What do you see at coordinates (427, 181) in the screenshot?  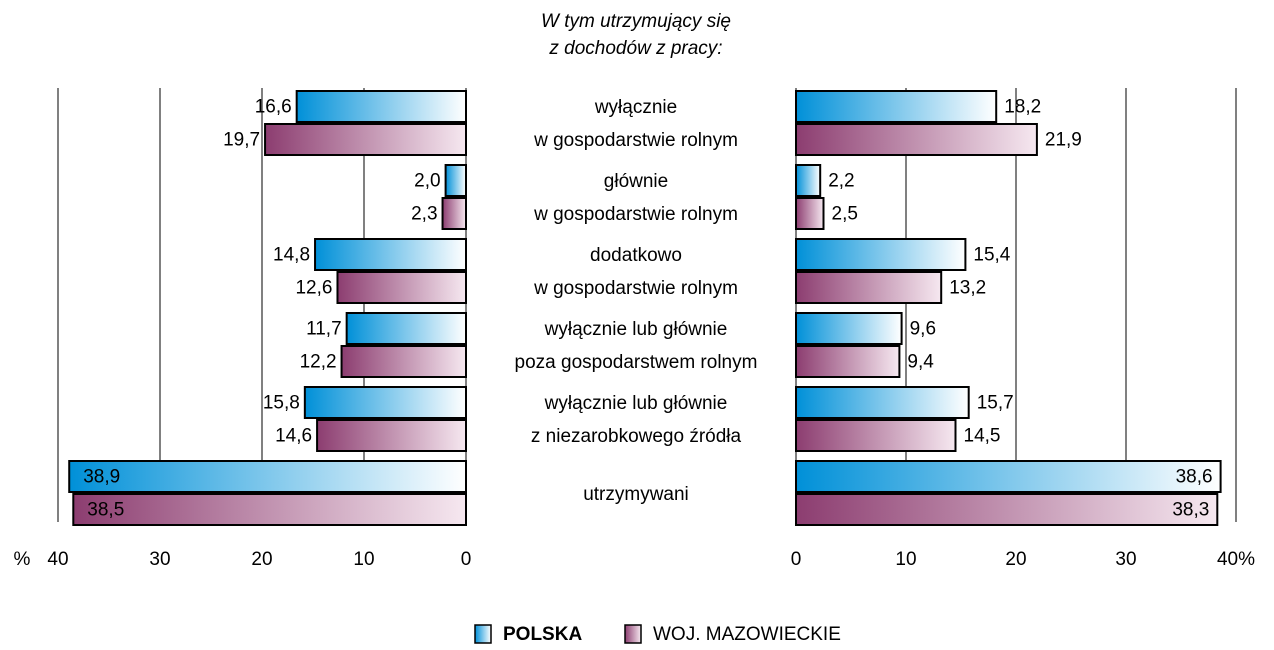 I see `value-label: 2,0` at bounding box center [427, 181].